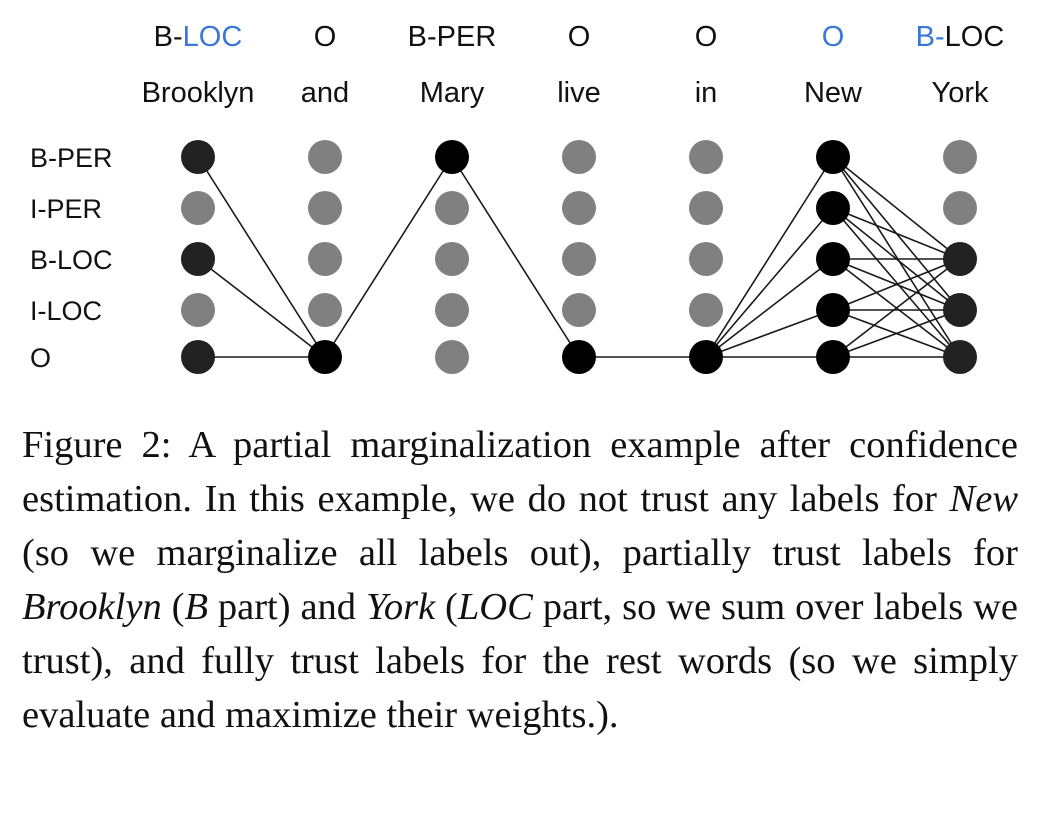 This screenshot has height=827, width=1042. What do you see at coordinates (400, 607) in the screenshot?
I see `caption-emphasis-york: York` at bounding box center [400, 607].